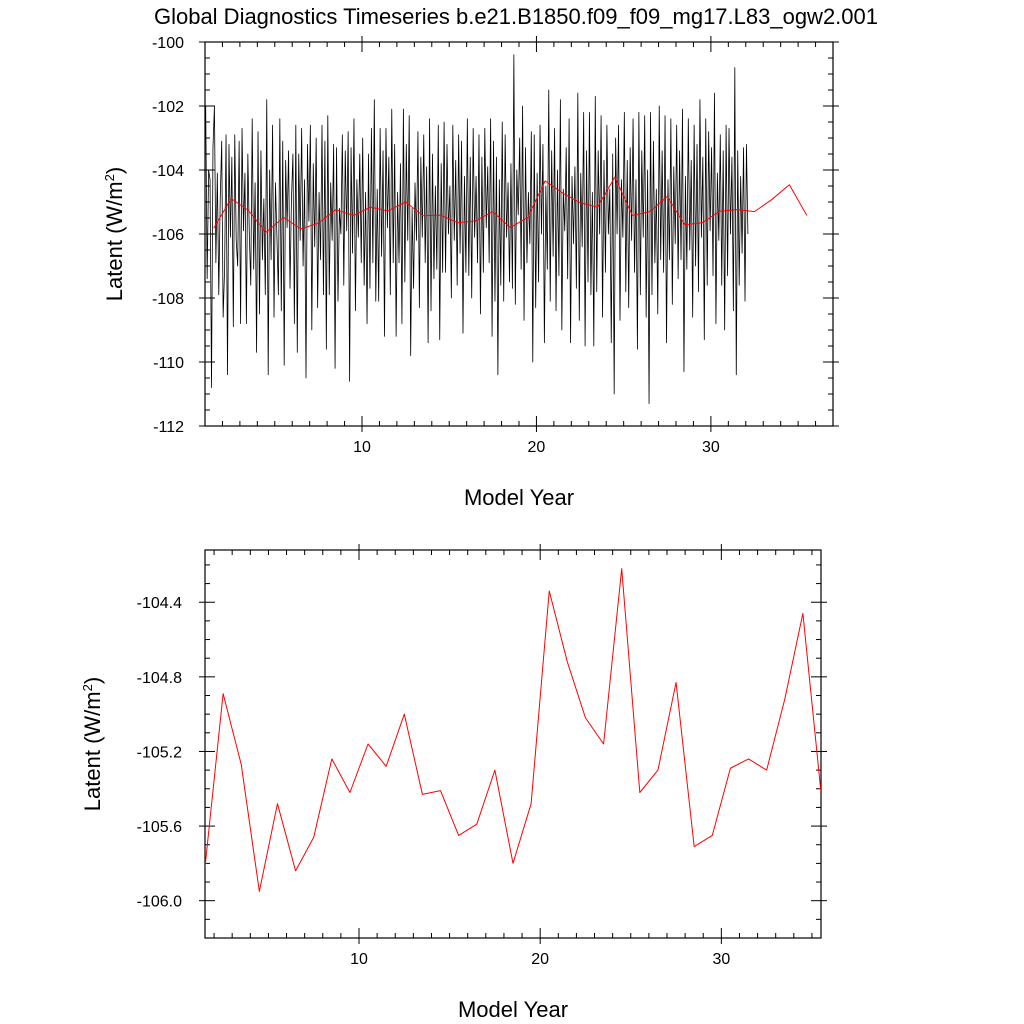 The width and height of the screenshot is (1024, 1024). What do you see at coordinates (359, 959) in the screenshot?
I see `bottom-x-tick-label: 10` at bounding box center [359, 959].